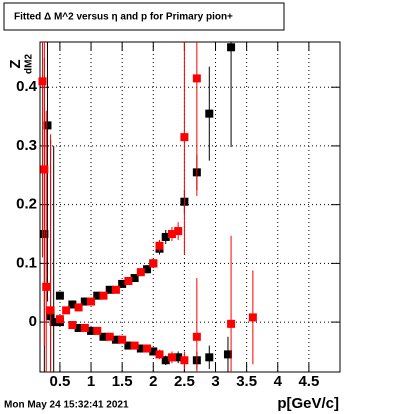 The height and width of the screenshot is (414, 400). What do you see at coordinates (308, 403) in the screenshot?
I see `x-axis-label: p[GeV/c]` at bounding box center [308, 403].